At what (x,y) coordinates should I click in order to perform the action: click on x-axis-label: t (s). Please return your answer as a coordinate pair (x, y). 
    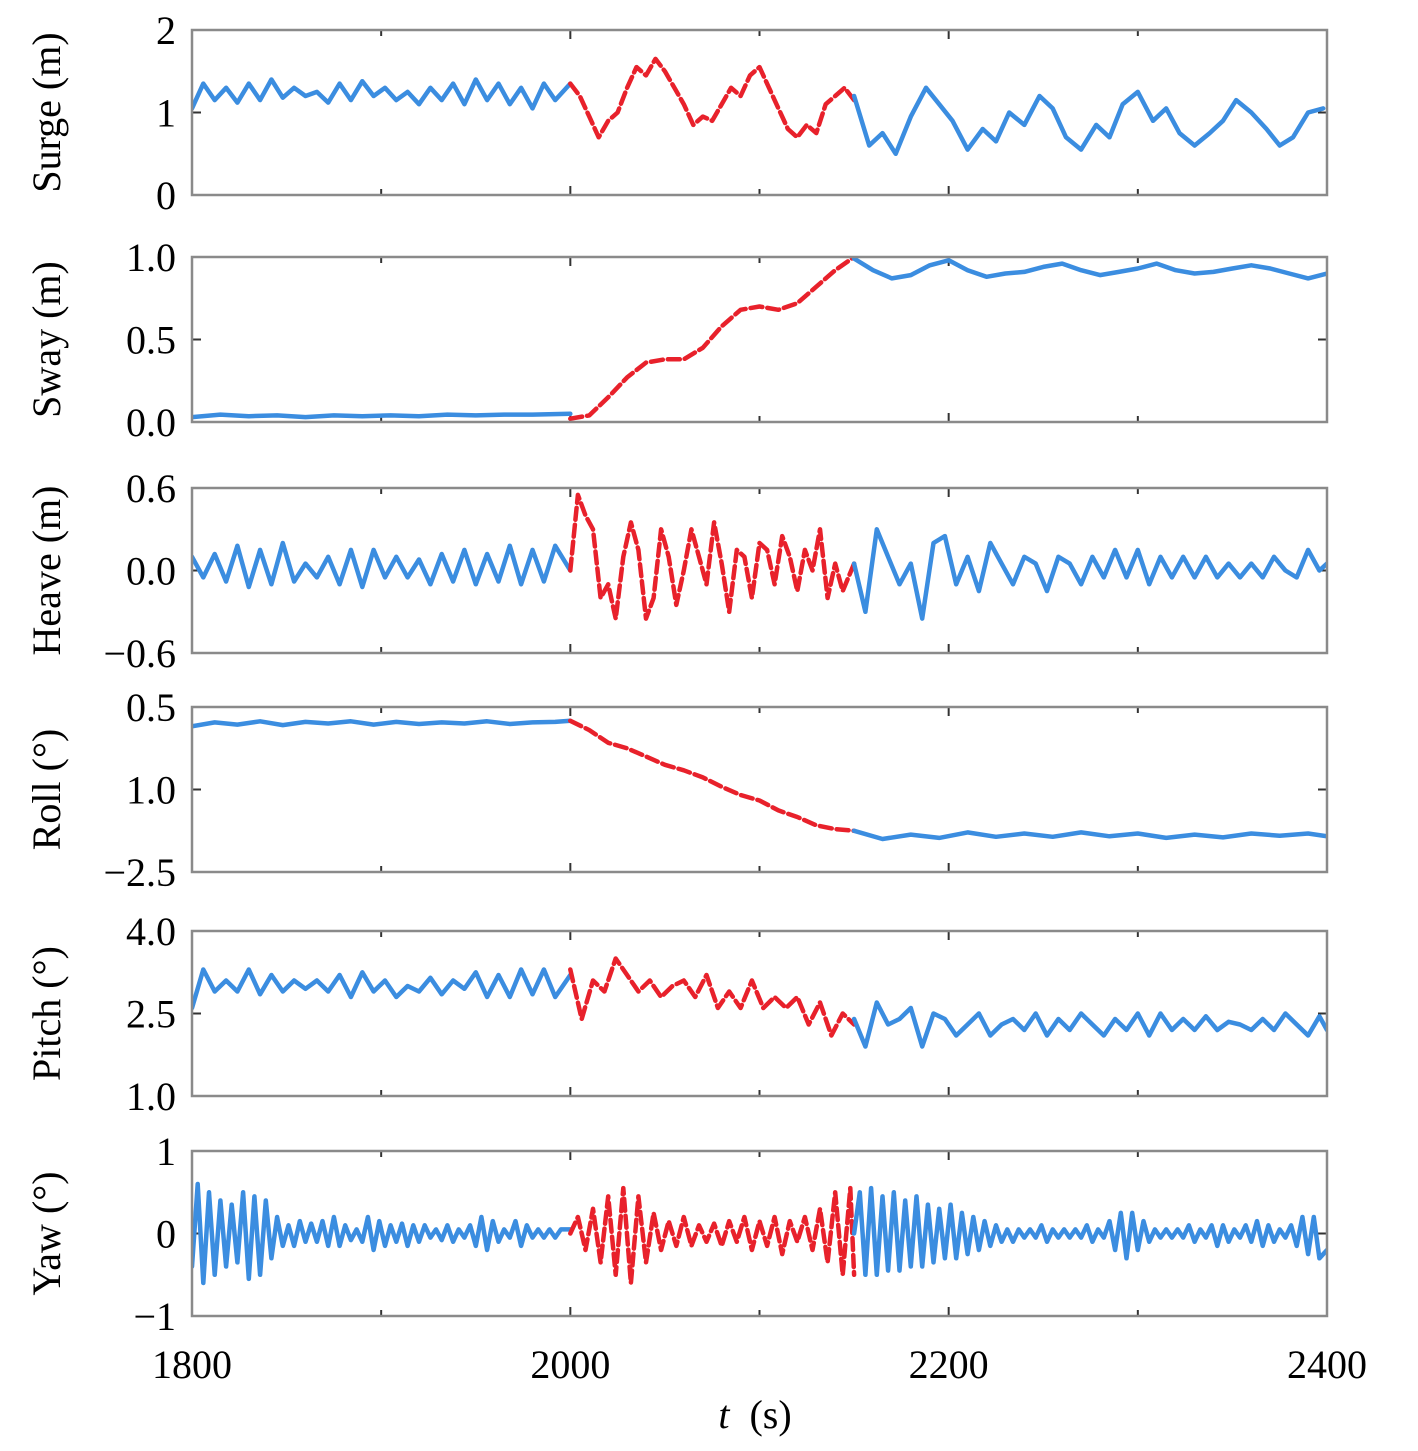
    Looking at the image, I should click on (754, 1414).